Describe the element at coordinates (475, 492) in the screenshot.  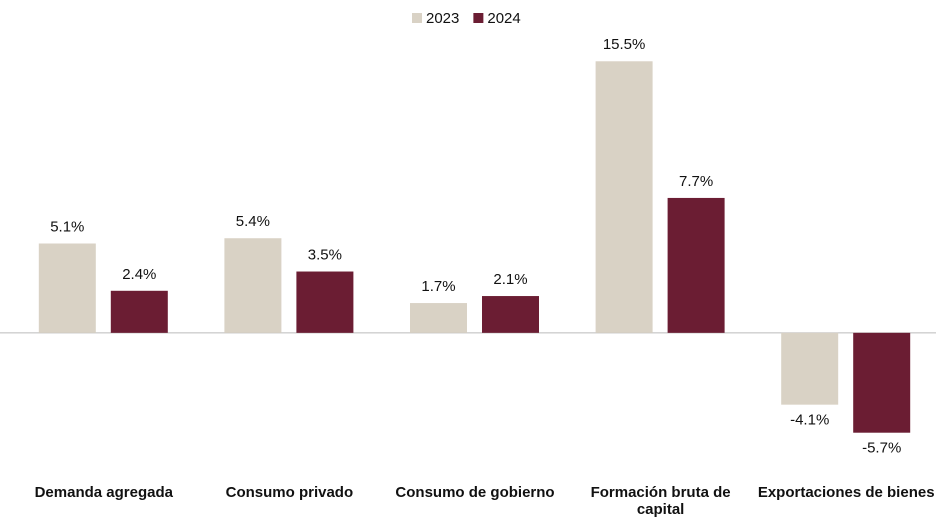
I see `x-tick-label: Consumo de gobierno` at that location.